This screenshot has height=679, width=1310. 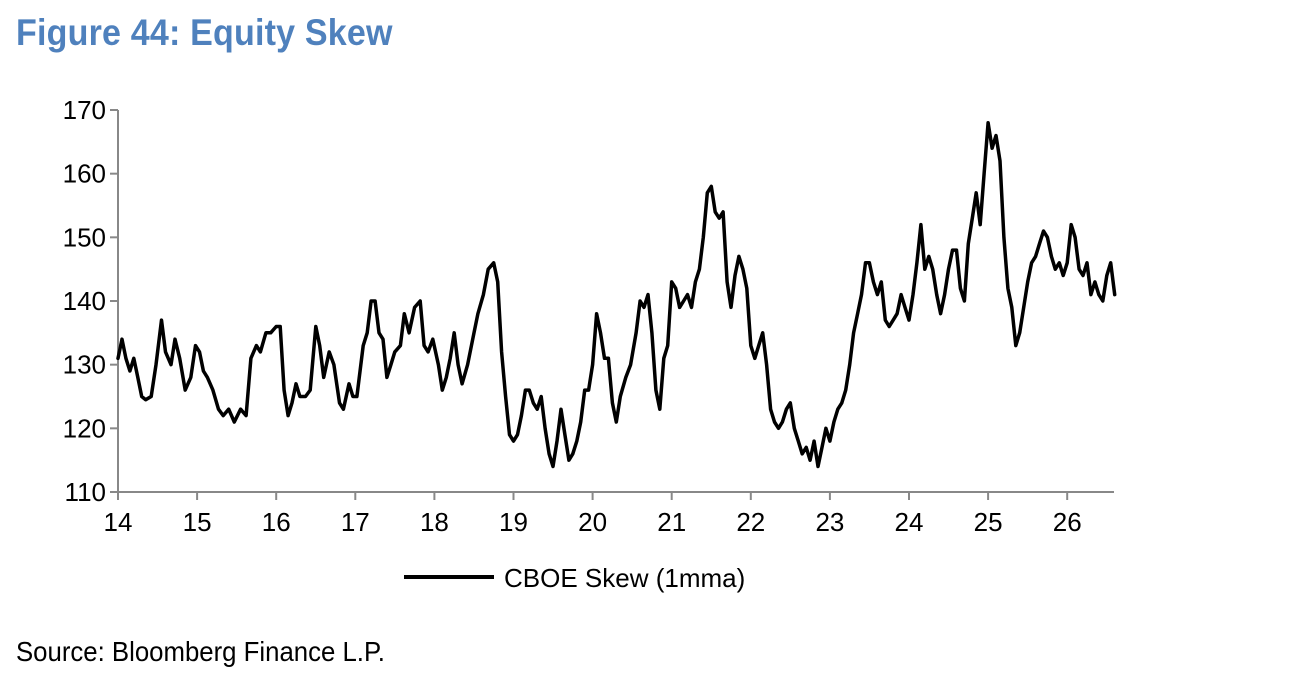 What do you see at coordinates (84, 428) in the screenshot?
I see `y-tick-label: 120` at bounding box center [84, 428].